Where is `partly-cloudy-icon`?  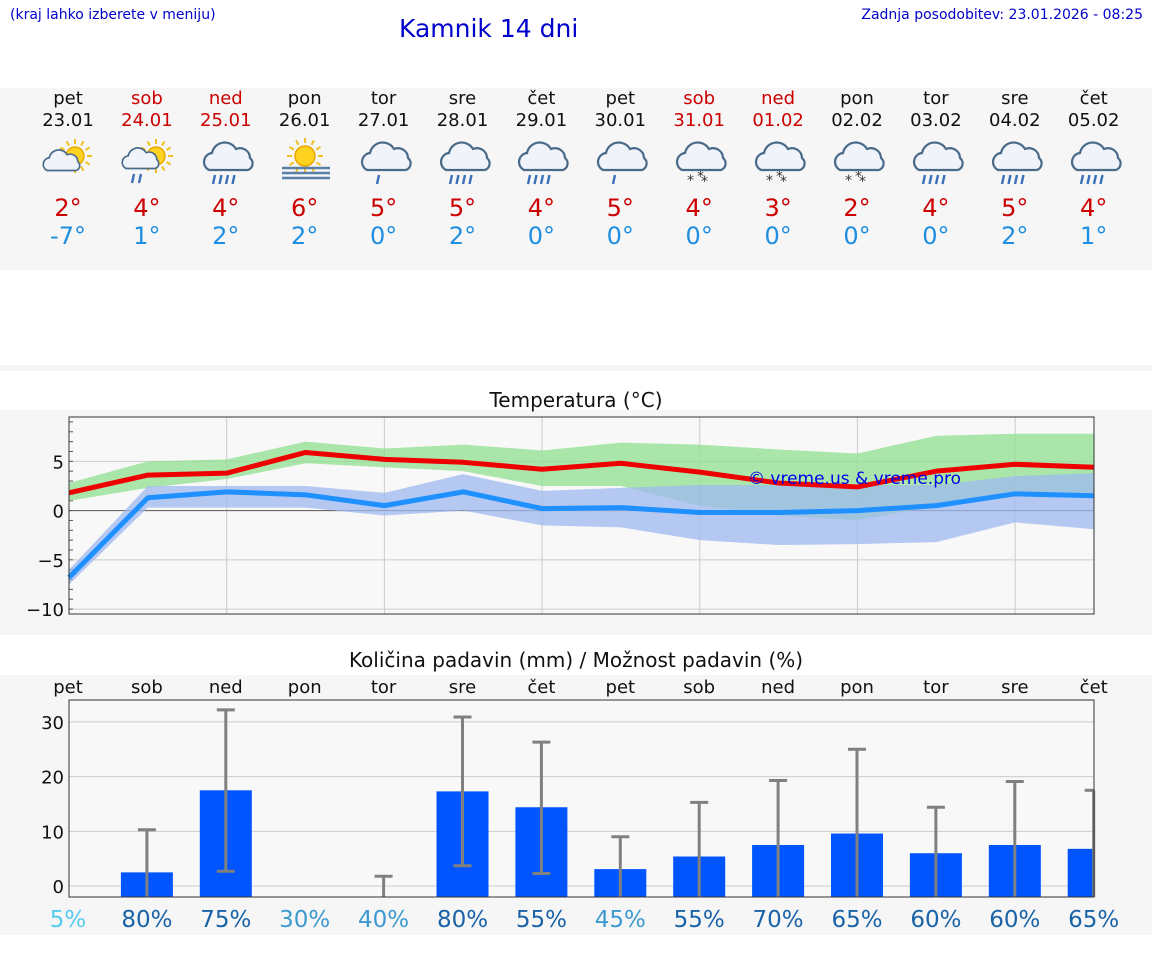
partly-cloudy-icon is located at coordinates (67, 156).